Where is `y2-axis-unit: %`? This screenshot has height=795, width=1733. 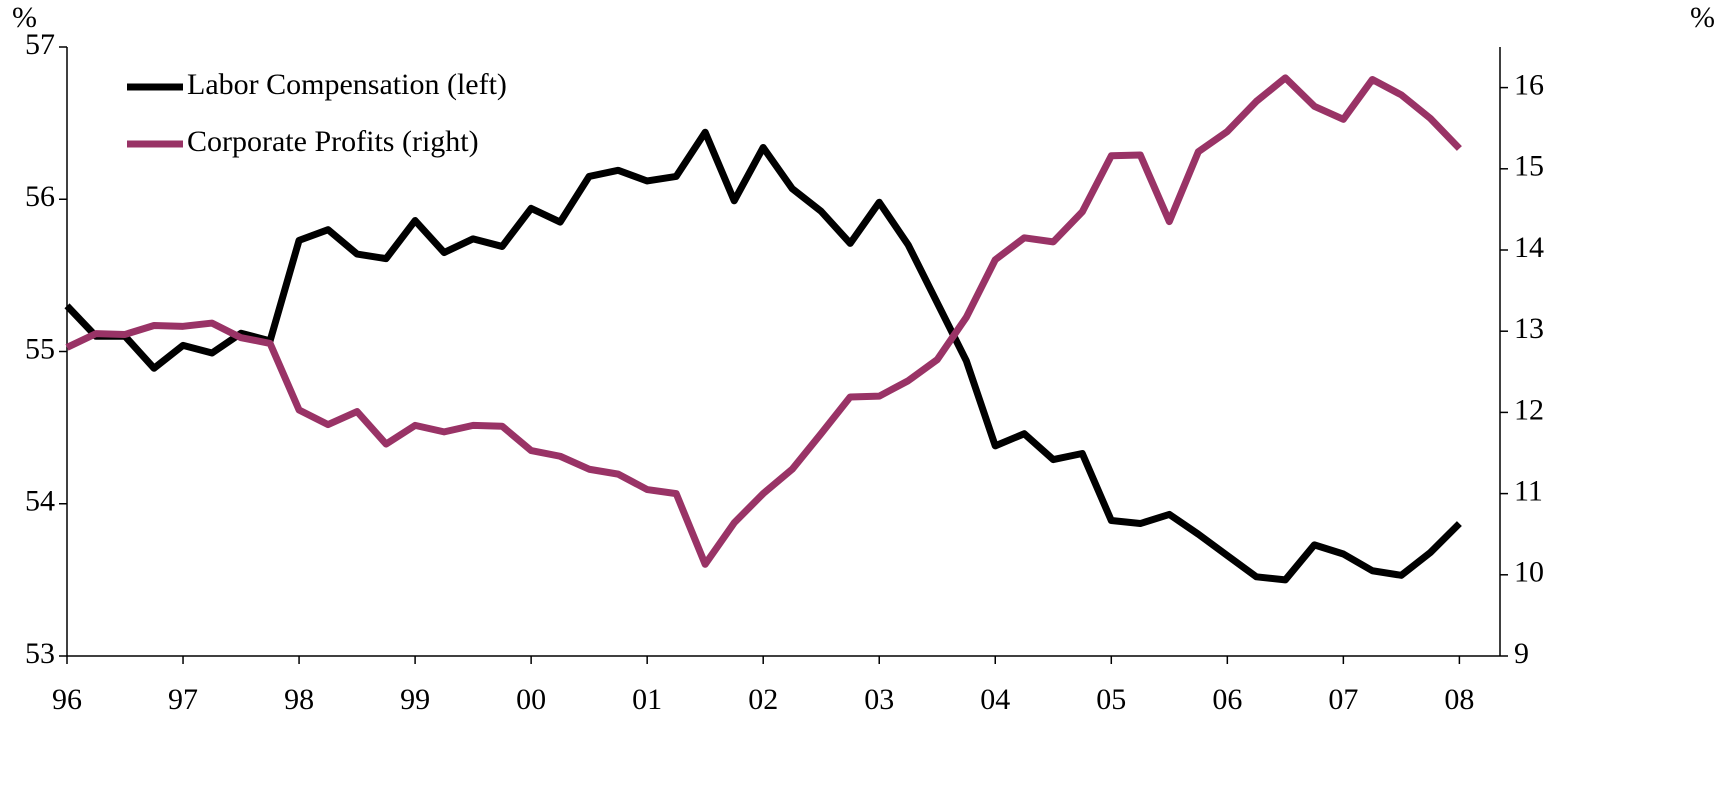
y2-axis-unit: % is located at coordinates (1702, 17).